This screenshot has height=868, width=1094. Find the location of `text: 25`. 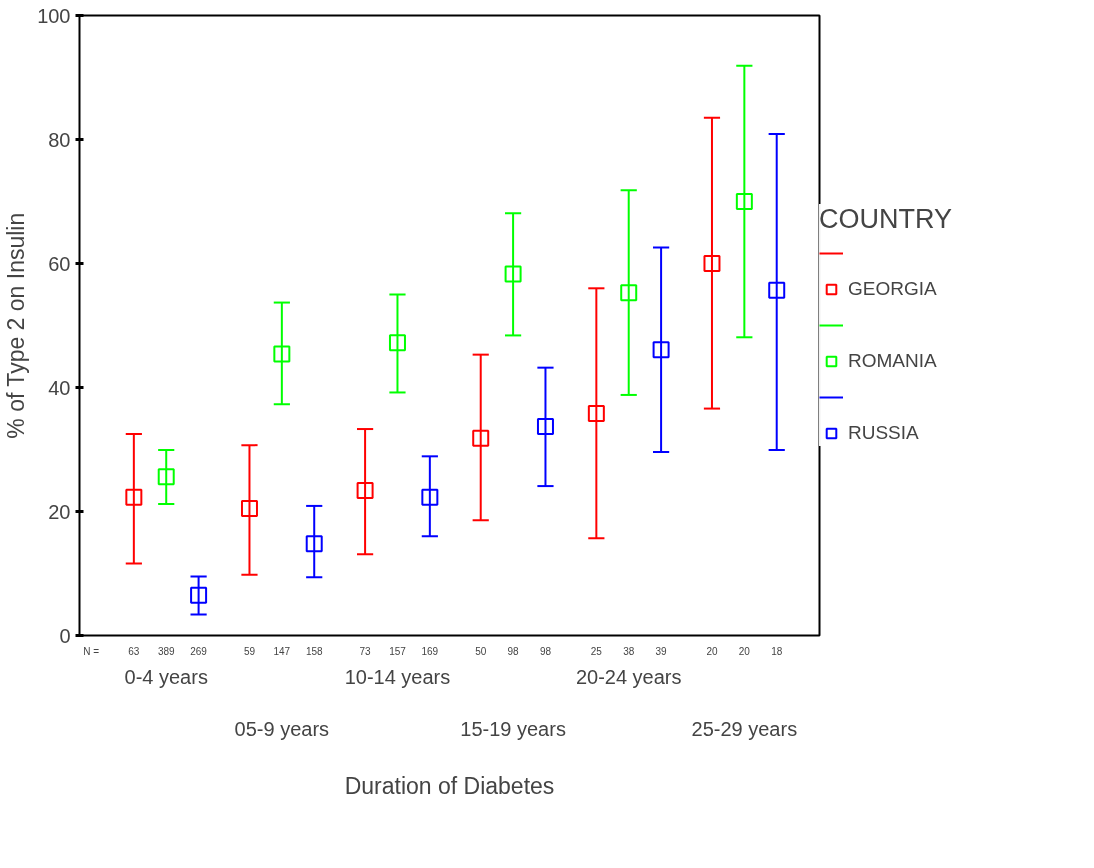

text: 25 is located at coordinates (596, 651).